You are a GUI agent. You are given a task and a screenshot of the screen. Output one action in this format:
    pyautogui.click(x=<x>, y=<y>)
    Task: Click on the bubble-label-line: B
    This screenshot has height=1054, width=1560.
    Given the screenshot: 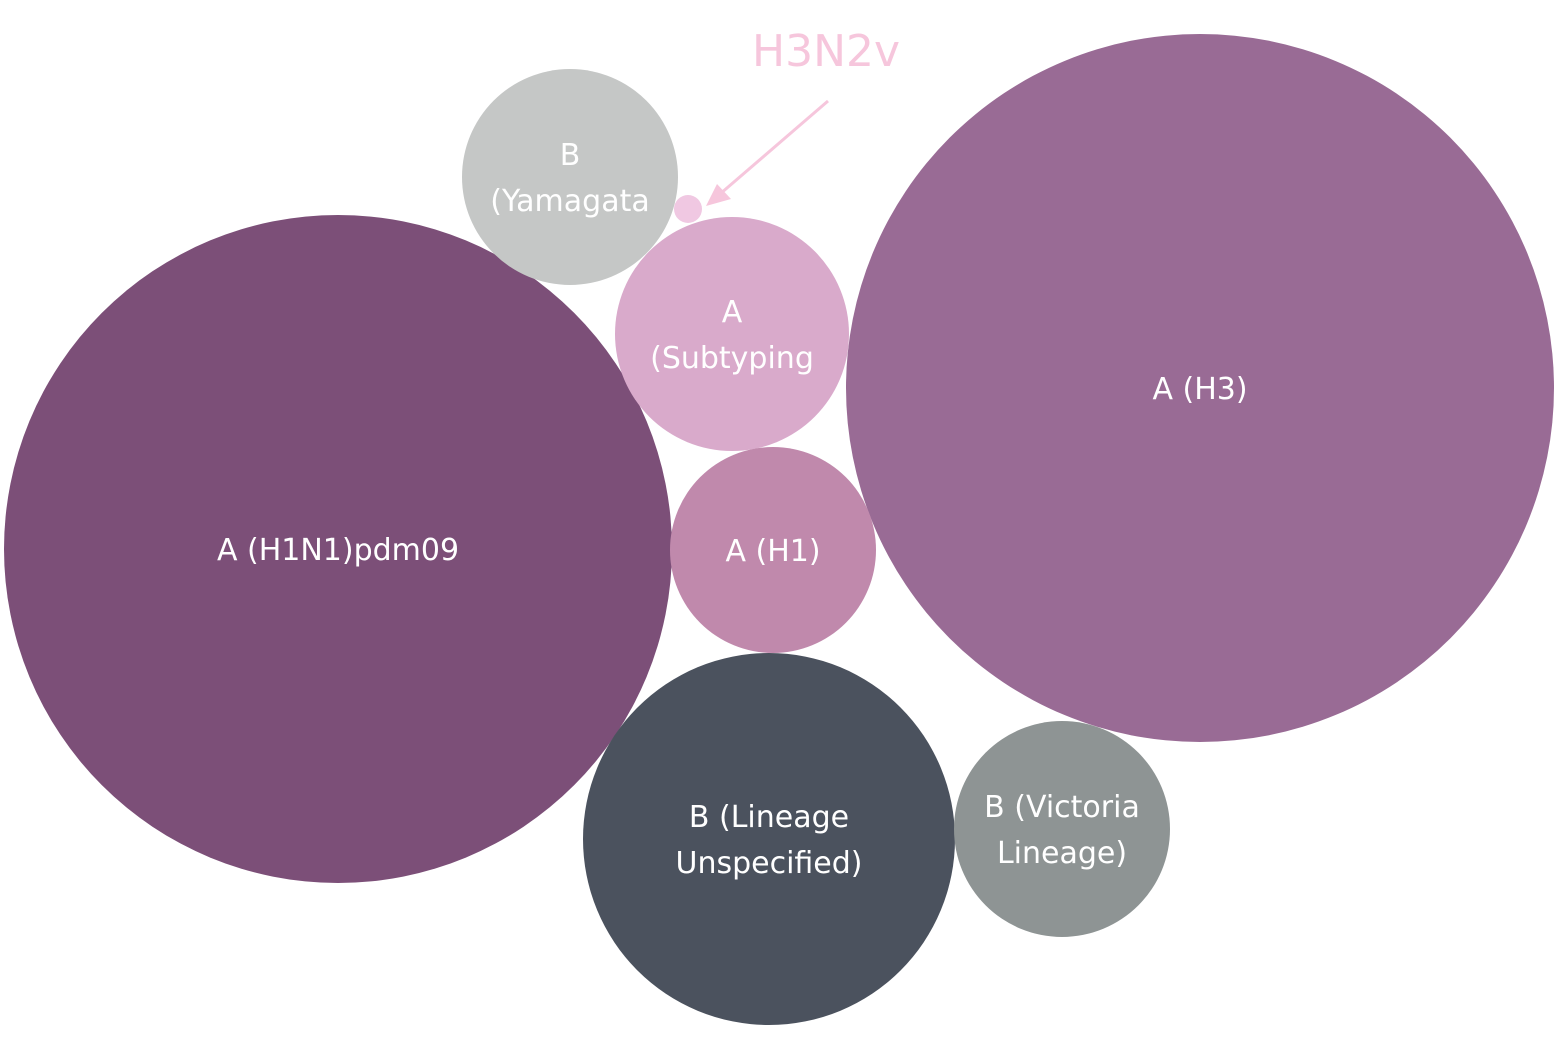 What is the action you would take?
    pyautogui.click(x=570, y=155)
    